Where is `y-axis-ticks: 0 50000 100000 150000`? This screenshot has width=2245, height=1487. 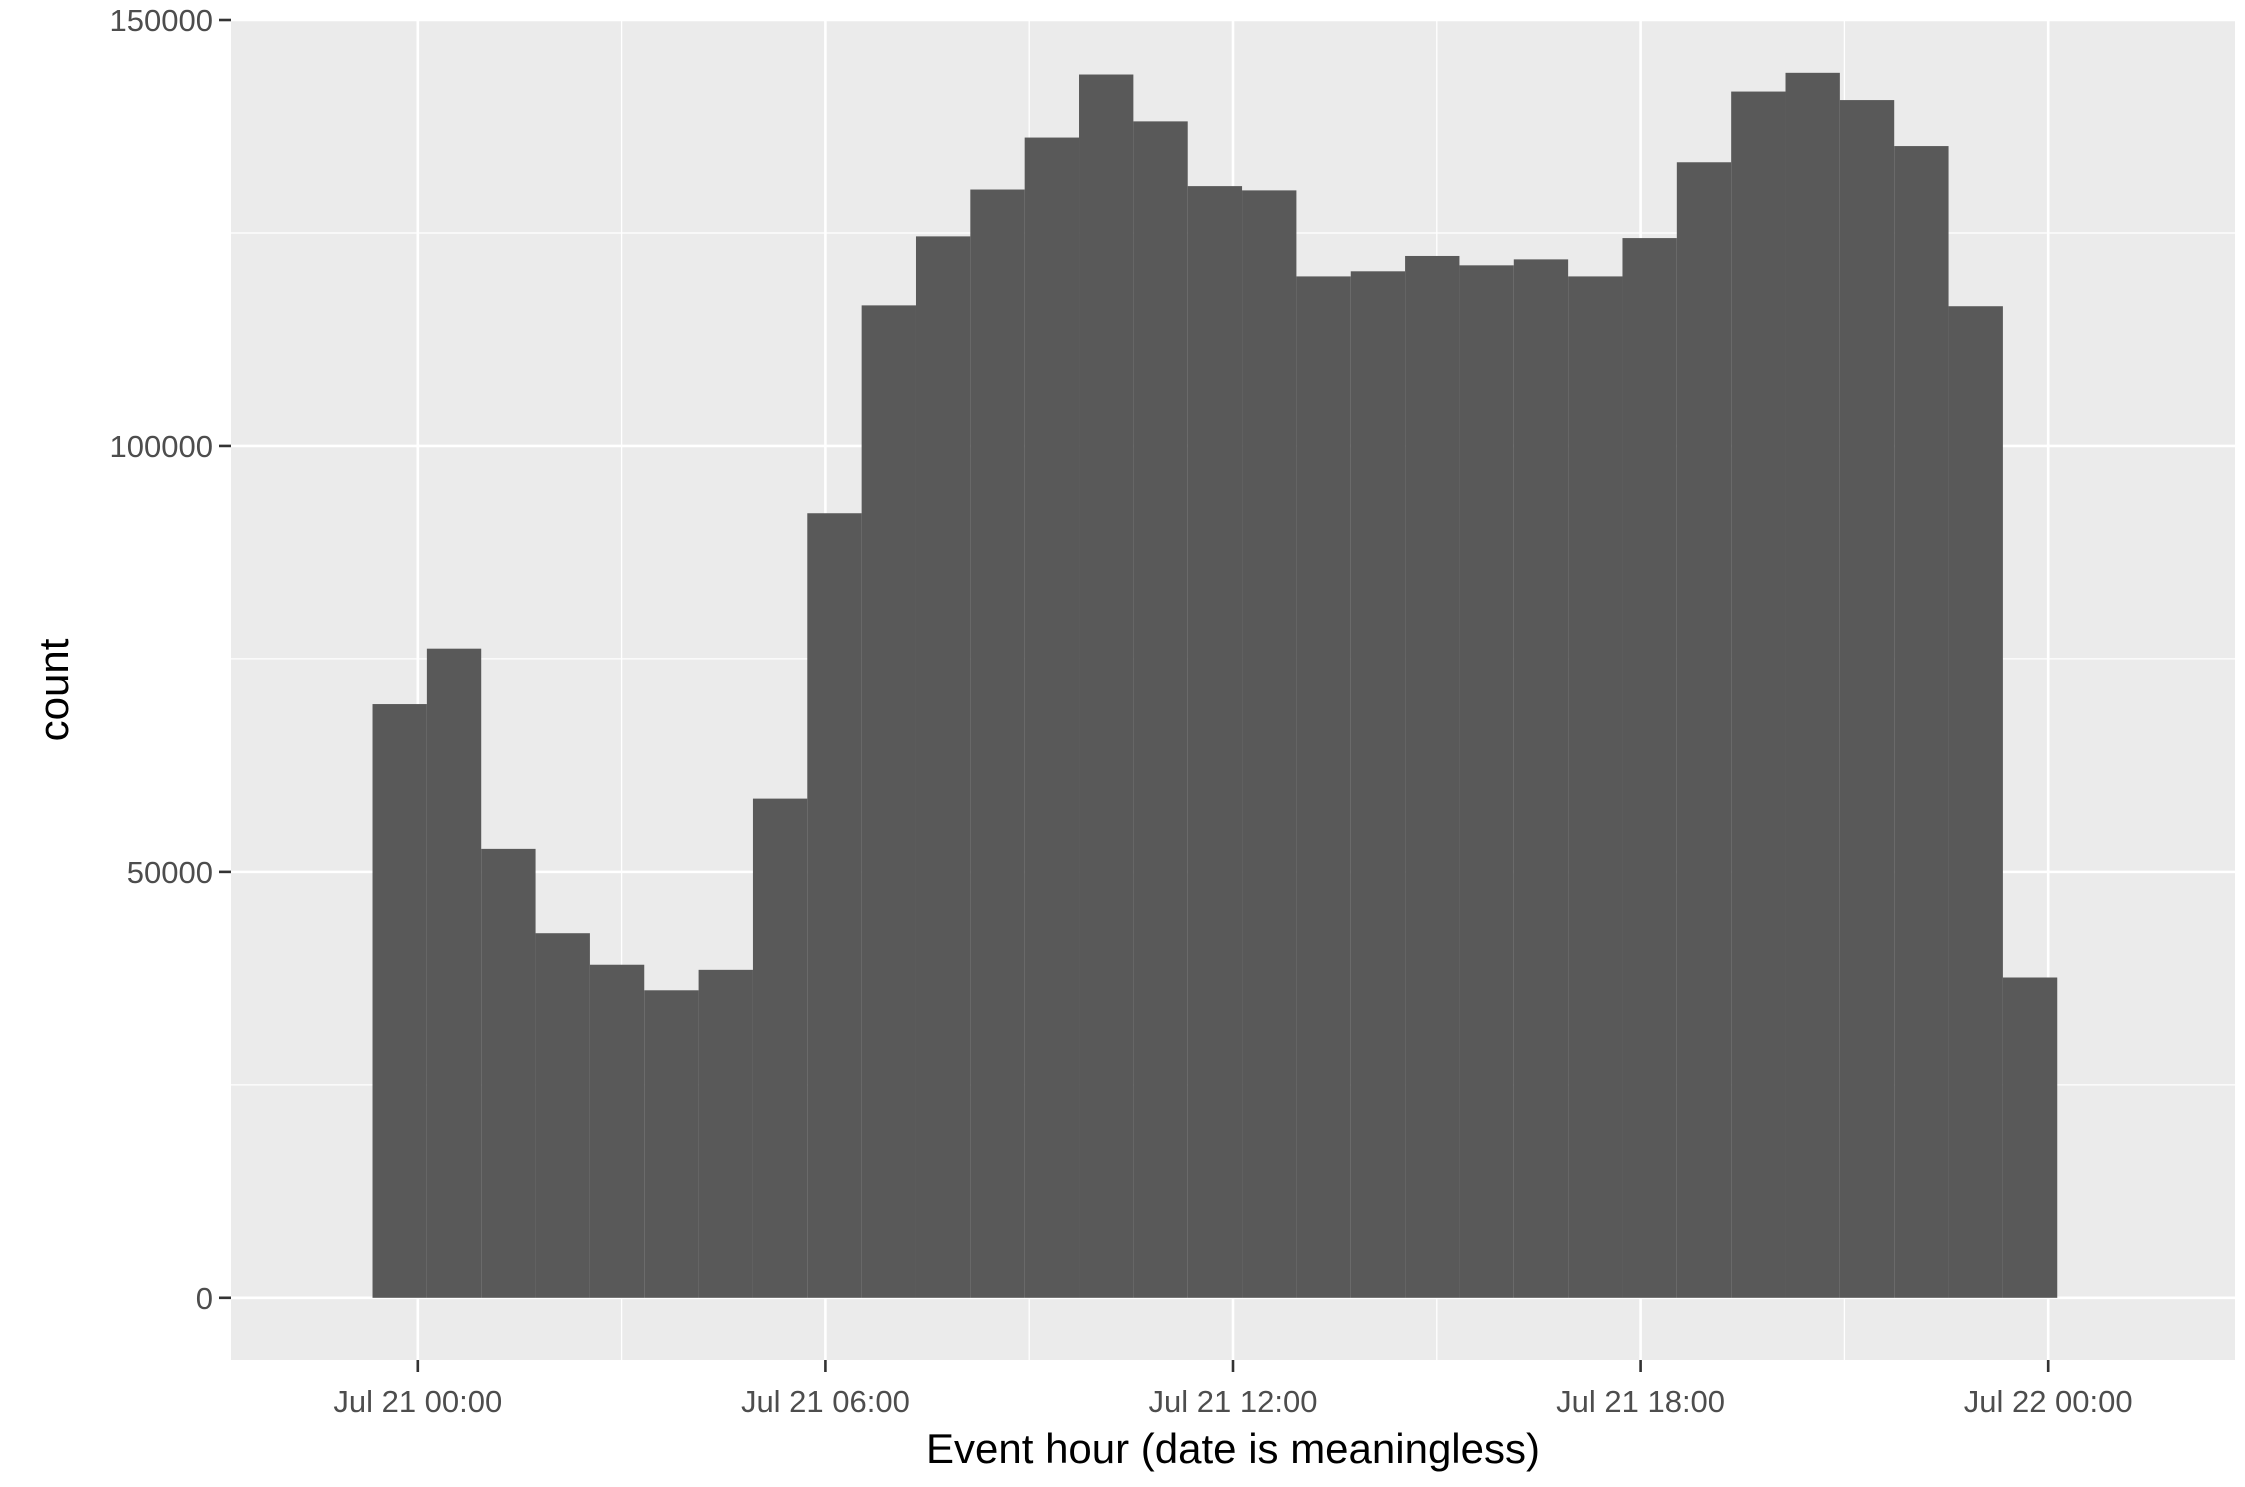
y-axis-ticks: 0 50000 100000 150000 is located at coordinates (170, 659).